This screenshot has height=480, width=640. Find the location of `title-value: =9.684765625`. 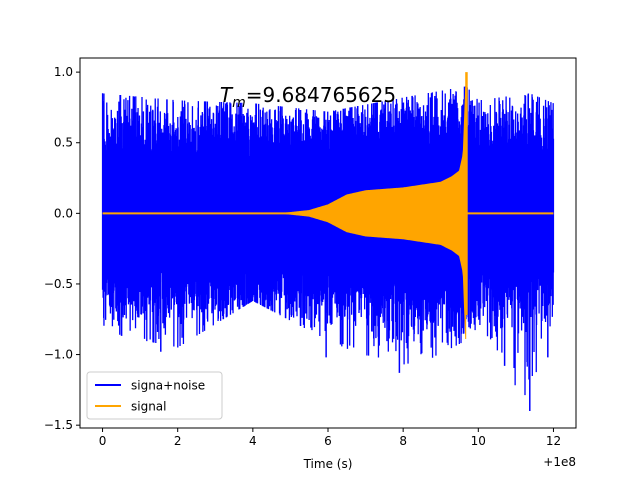

title-value: =9.684765625 is located at coordinates (321, 95).